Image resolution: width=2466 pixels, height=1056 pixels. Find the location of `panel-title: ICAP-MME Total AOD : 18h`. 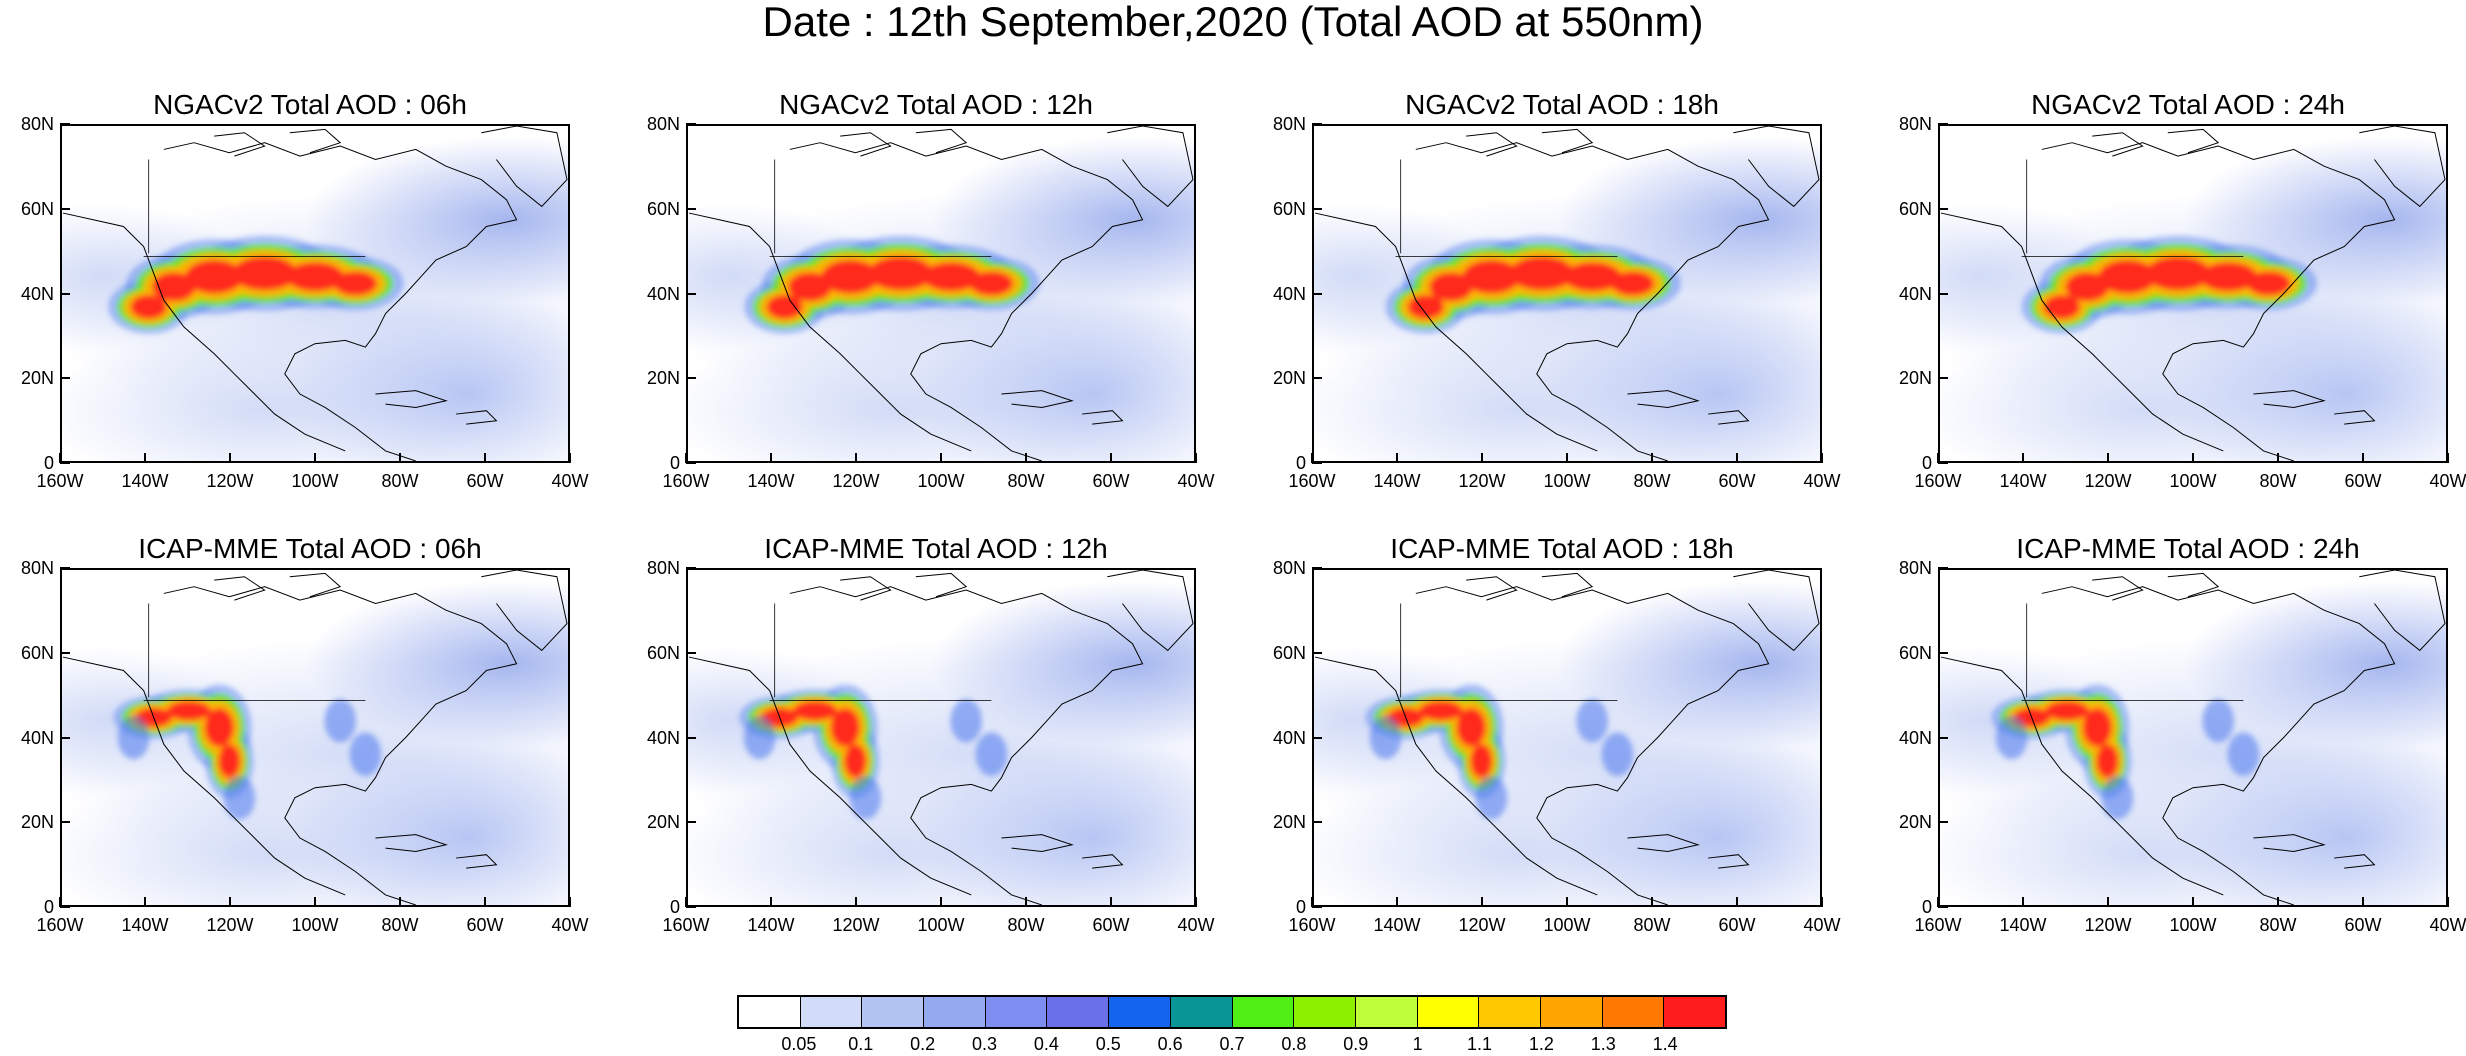

panel-title: ICAP-MME Total AOD : 18h is located at coordinates (1562, 548).